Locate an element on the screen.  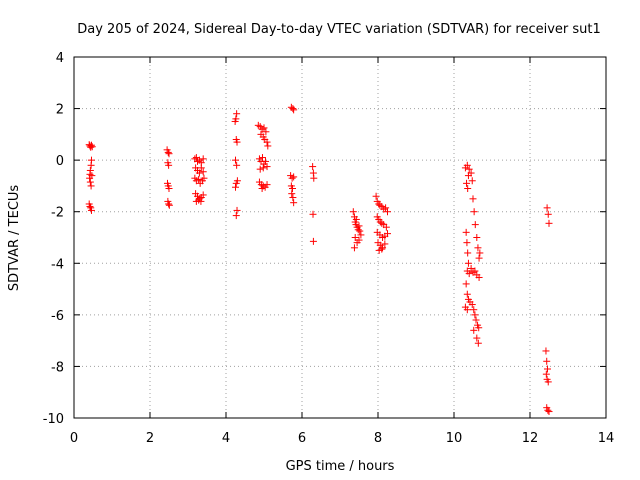
y-tick-labels: -10 -8 -6 -4 -2 0 2 4 is located at coordinates (53, 239).